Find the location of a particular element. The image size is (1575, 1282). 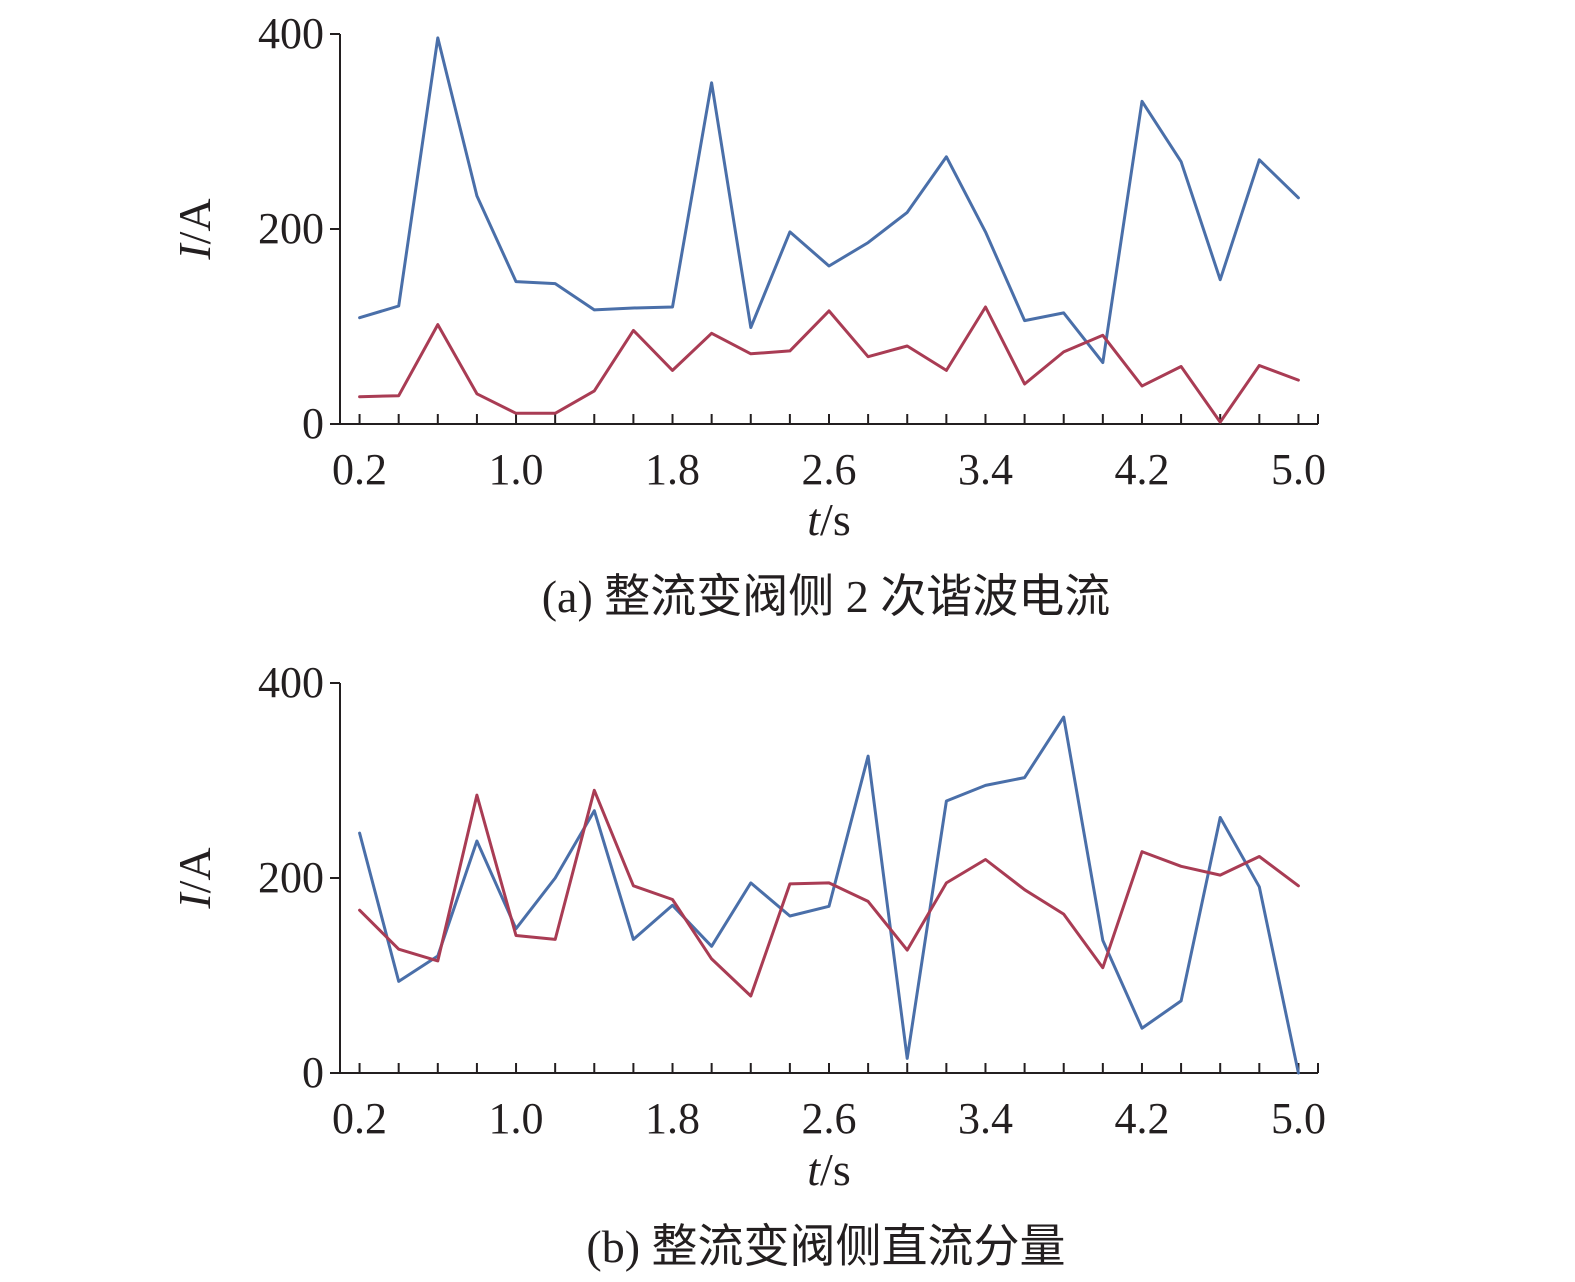

b-x-axis-unit: /s is located at coordinates (835, 1169).